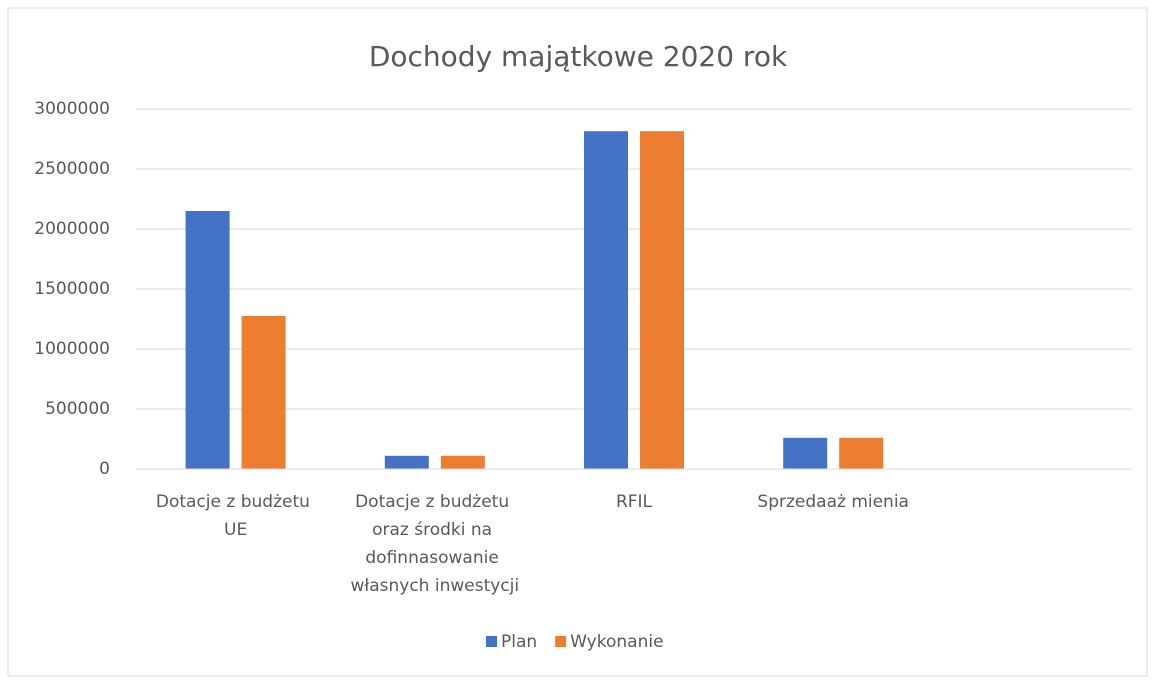 This screenshot has width=1155, height=681. What do you see at coordinates (634, 502) in the screenshot?
I see `x-tick-label: RFIL` at bounding box center [634, 502].